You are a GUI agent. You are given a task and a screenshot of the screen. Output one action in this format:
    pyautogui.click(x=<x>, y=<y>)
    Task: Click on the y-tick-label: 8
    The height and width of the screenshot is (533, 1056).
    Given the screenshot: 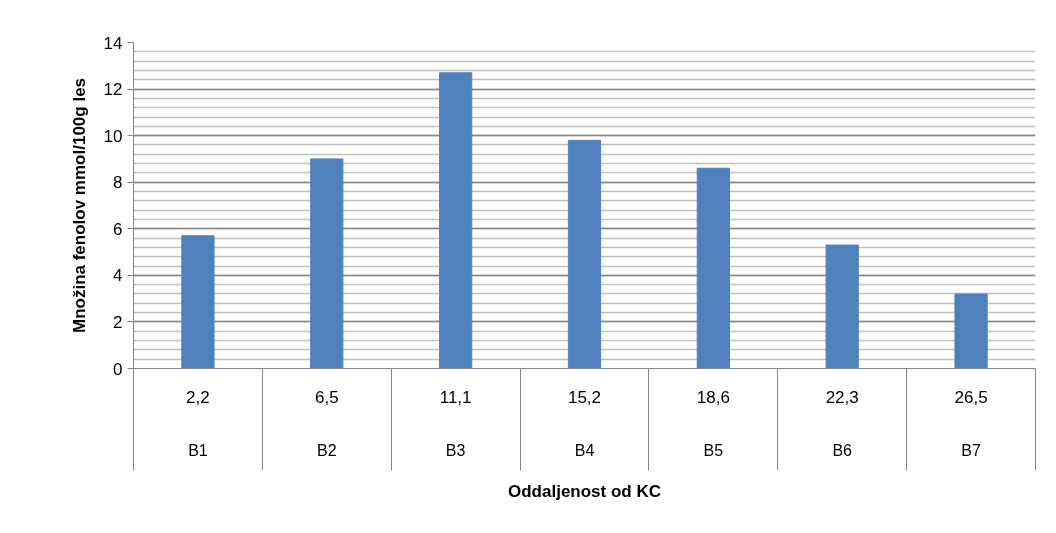 What is the action you would take?
    pyautogui.click(x=118, y=183)
    